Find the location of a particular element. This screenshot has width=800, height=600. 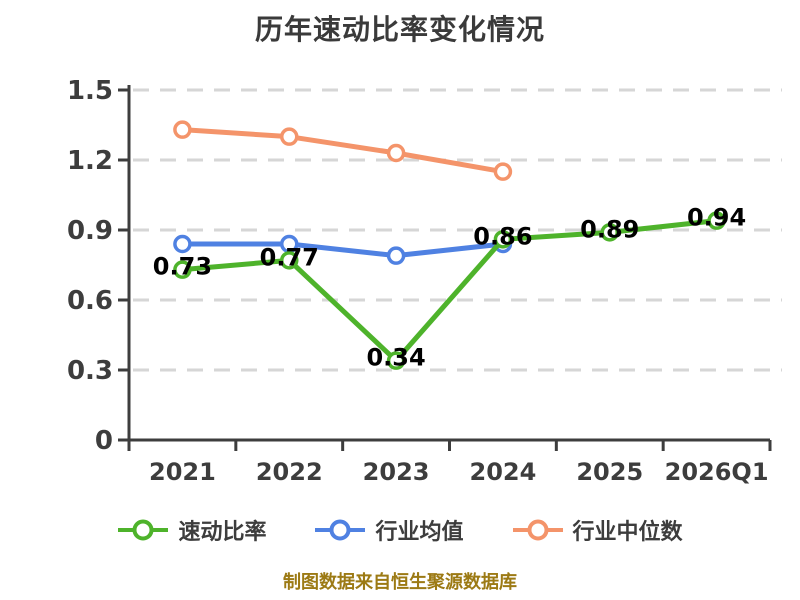

legend-label-quick-ratio: 速动比率 is located at coordinates (222, 532).